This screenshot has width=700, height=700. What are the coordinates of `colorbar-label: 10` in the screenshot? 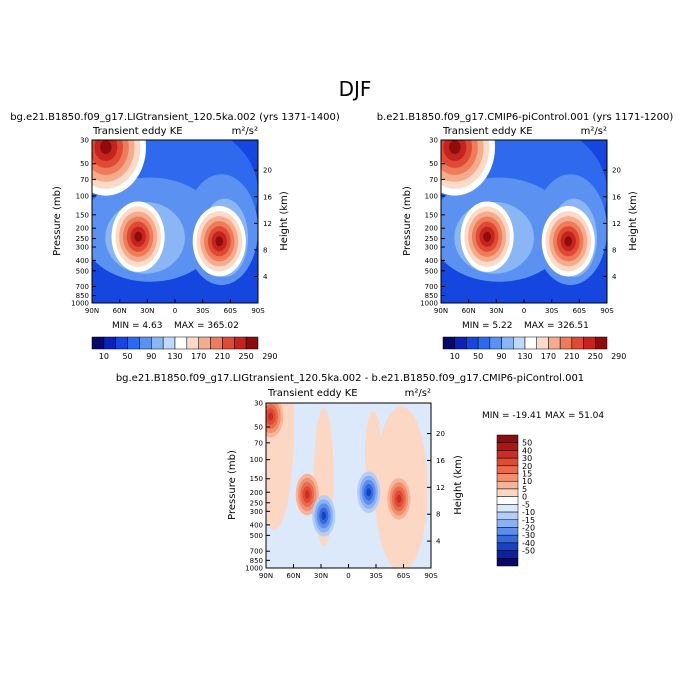 It's located at (455, 356).